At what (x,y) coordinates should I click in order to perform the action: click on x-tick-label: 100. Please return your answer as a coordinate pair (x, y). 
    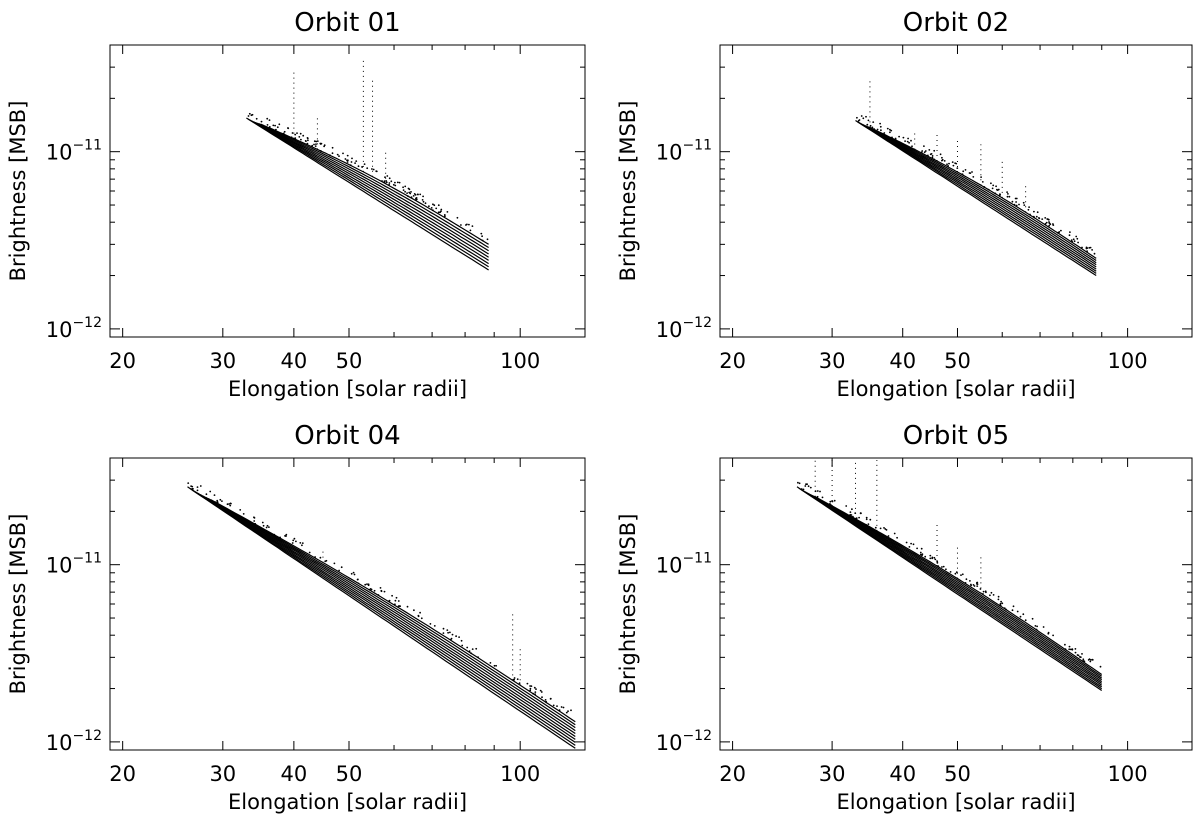
    Looking at the image, I should click on (1128, 774).